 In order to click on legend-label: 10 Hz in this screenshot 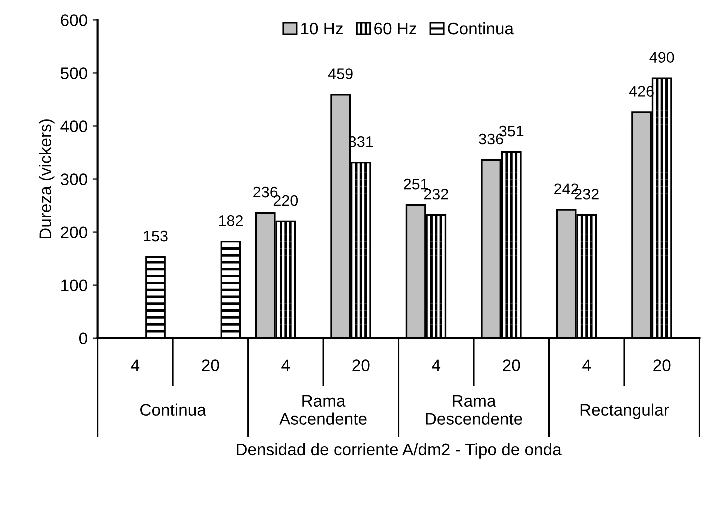, I will do `click(322, 28)`.